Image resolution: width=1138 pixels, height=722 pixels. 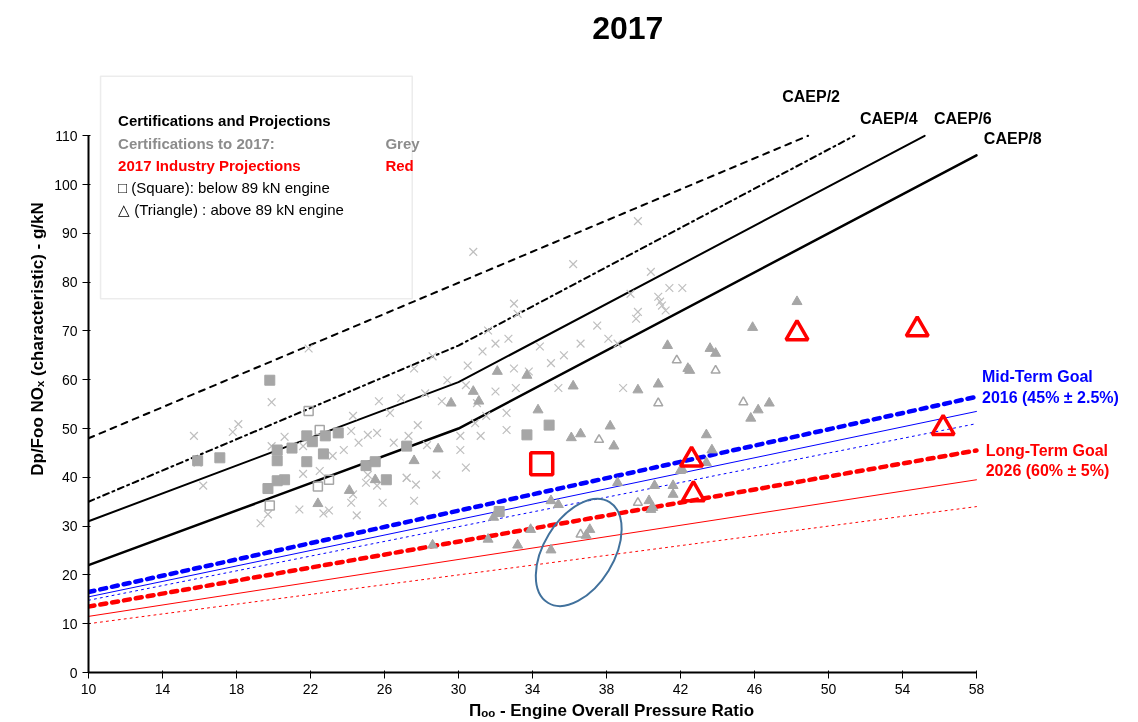 What do you see at coordinates (680, 688) in the screenshot?
I see `x-tick-label: 42` at bounding box center [680, 688].